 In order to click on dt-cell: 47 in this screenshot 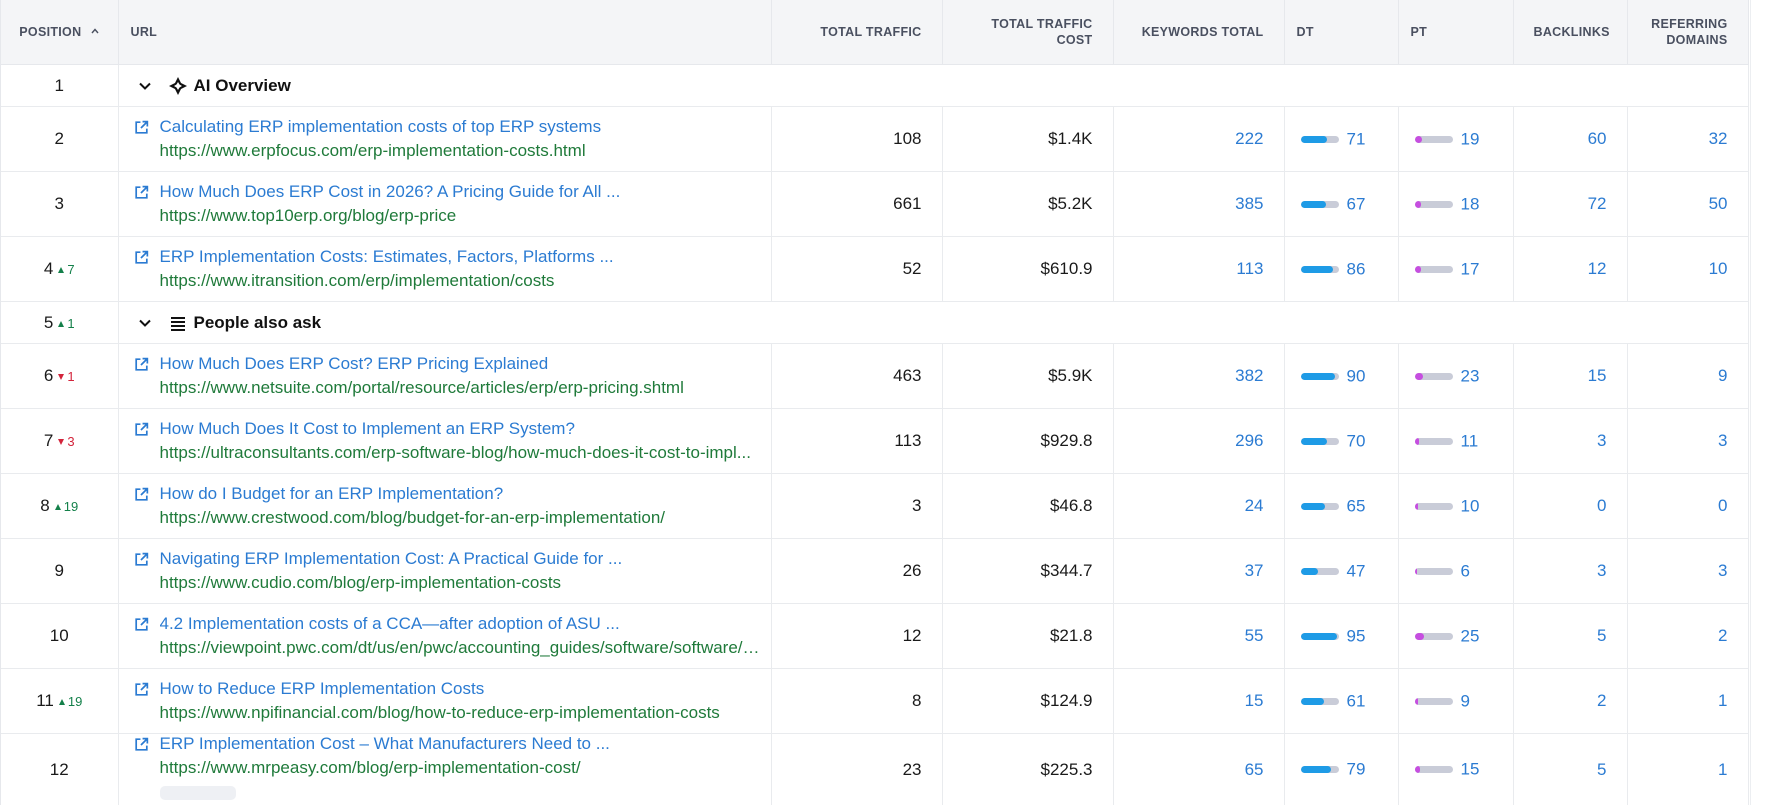, I will do `click(1341, 571)`.